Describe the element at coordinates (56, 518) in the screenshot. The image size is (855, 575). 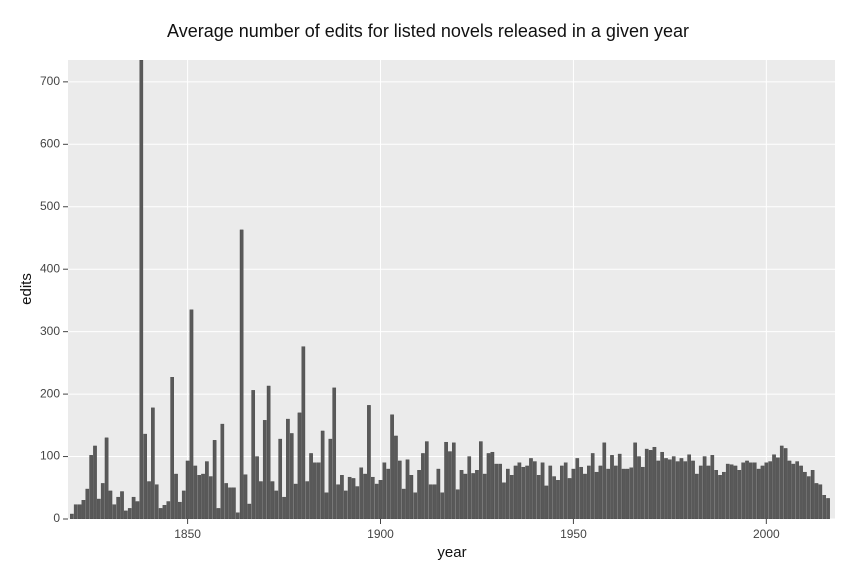
I see `y-tick-label: 0` at that location.